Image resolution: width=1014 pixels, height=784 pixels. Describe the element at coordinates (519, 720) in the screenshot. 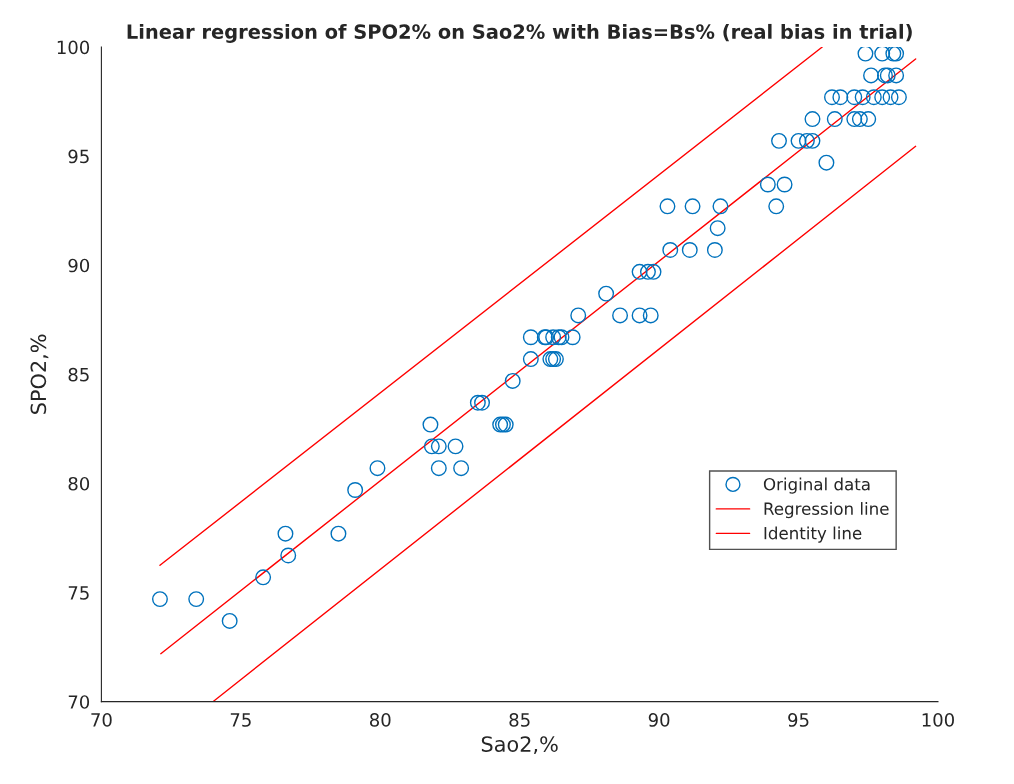

I see `x-tick-label: 85` at that location.